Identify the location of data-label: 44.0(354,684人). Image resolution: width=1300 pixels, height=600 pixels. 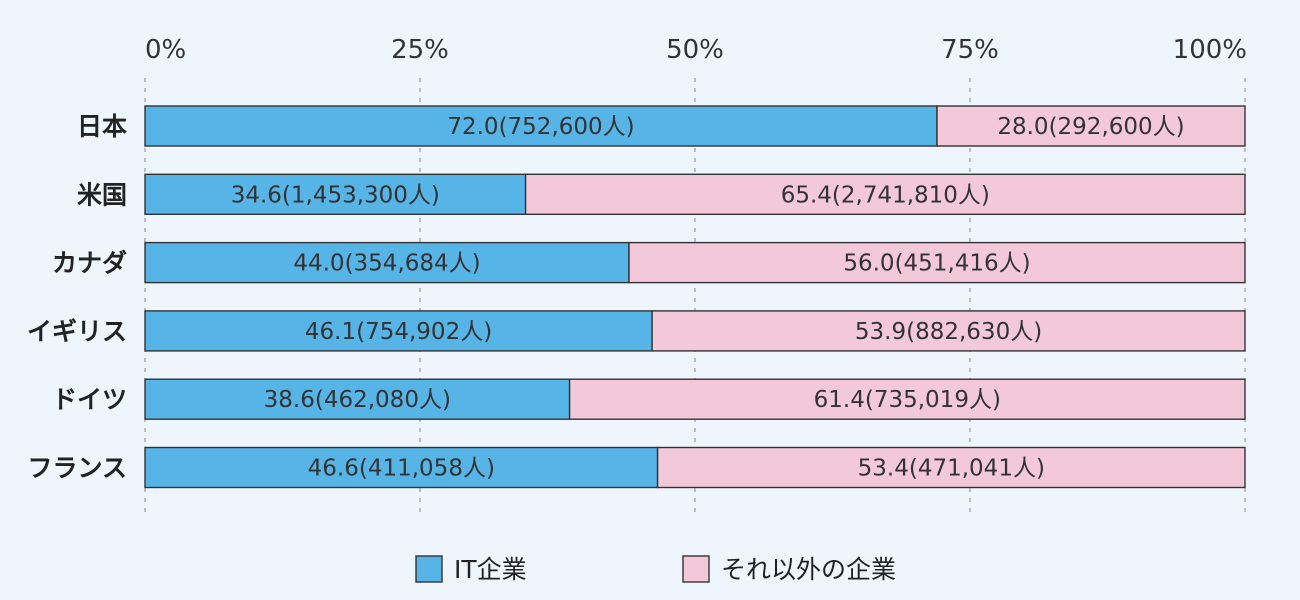
(386, 264).